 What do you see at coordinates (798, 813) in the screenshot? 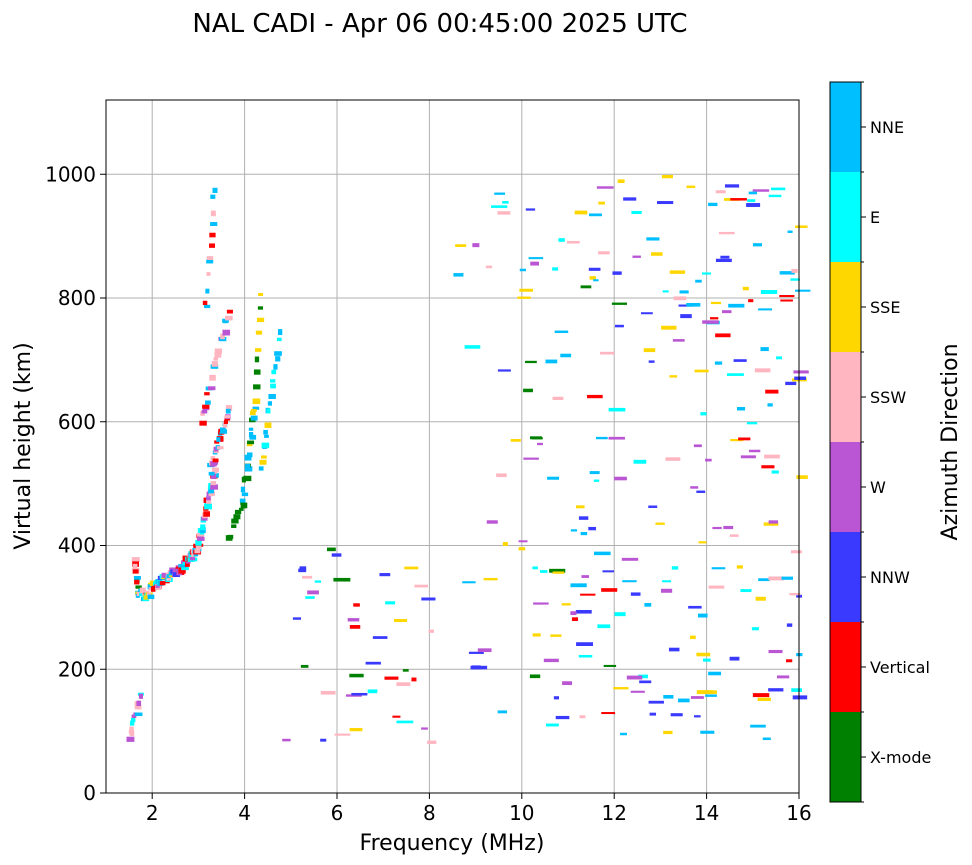
I see `x-tick-label: 16` at bounding box center [798, 813].